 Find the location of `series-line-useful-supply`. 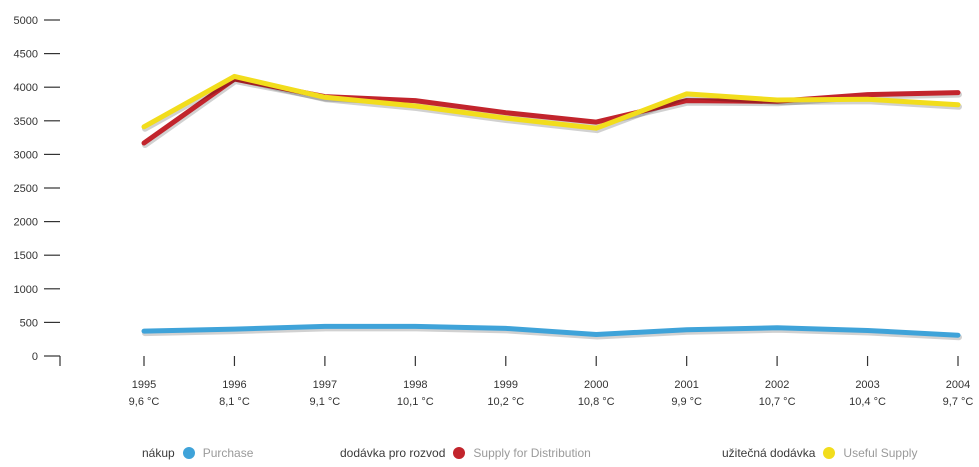

series-line-useful-supply is located at coordinates (551, 102).